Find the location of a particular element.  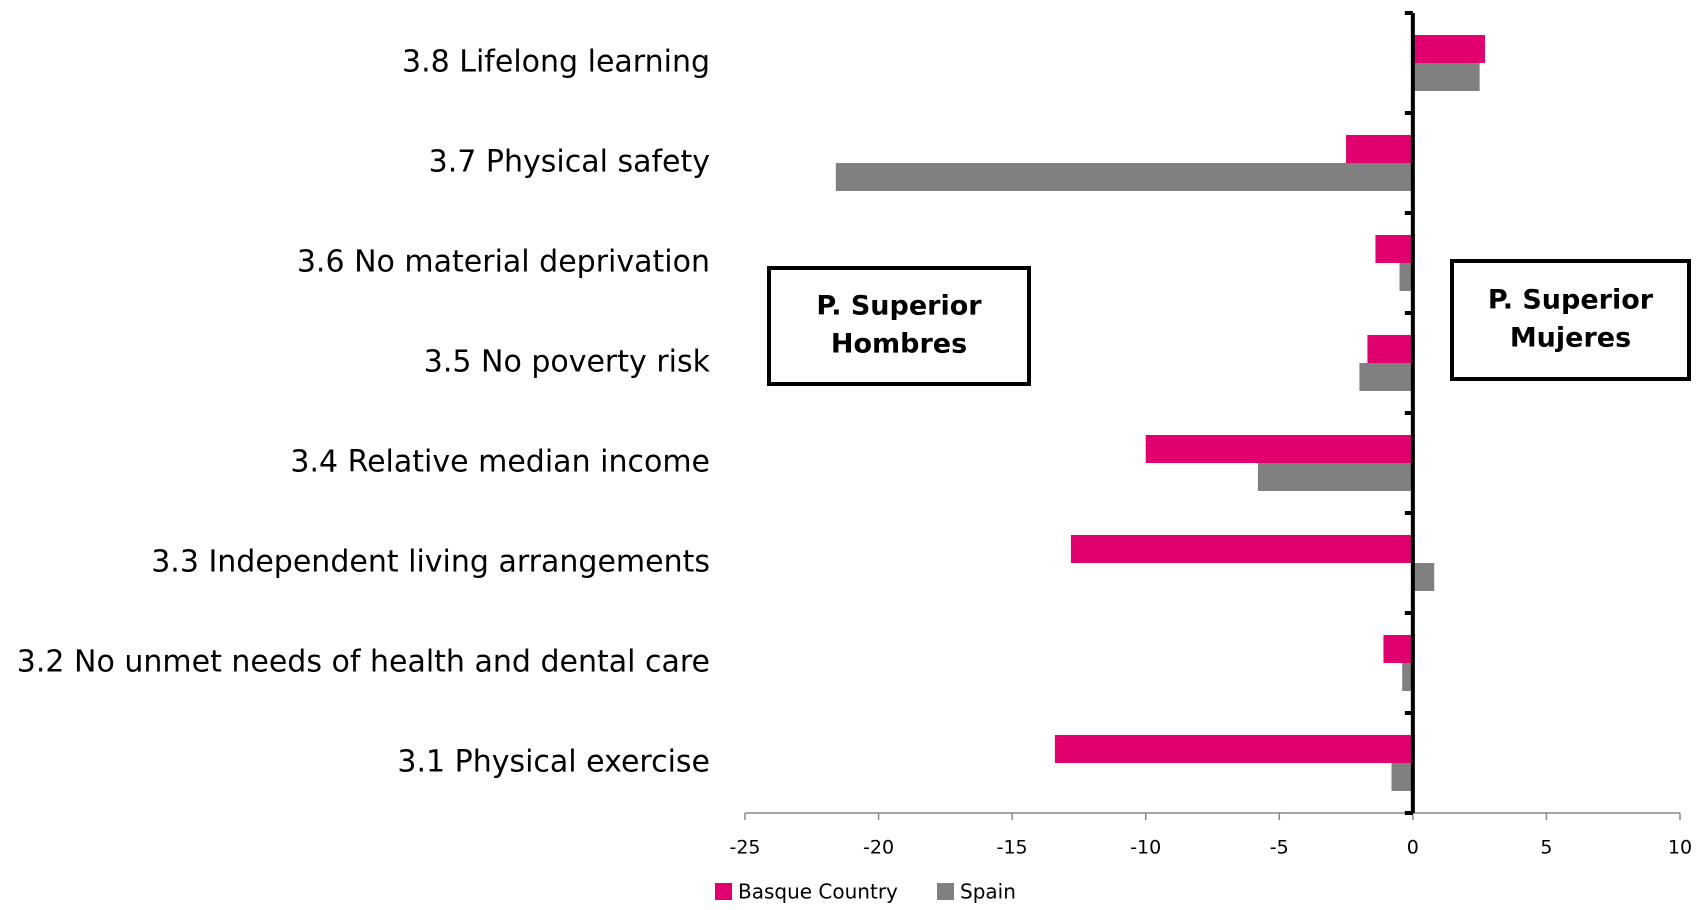

x-tick-label: 0 is located at coordinates (1413, 848).